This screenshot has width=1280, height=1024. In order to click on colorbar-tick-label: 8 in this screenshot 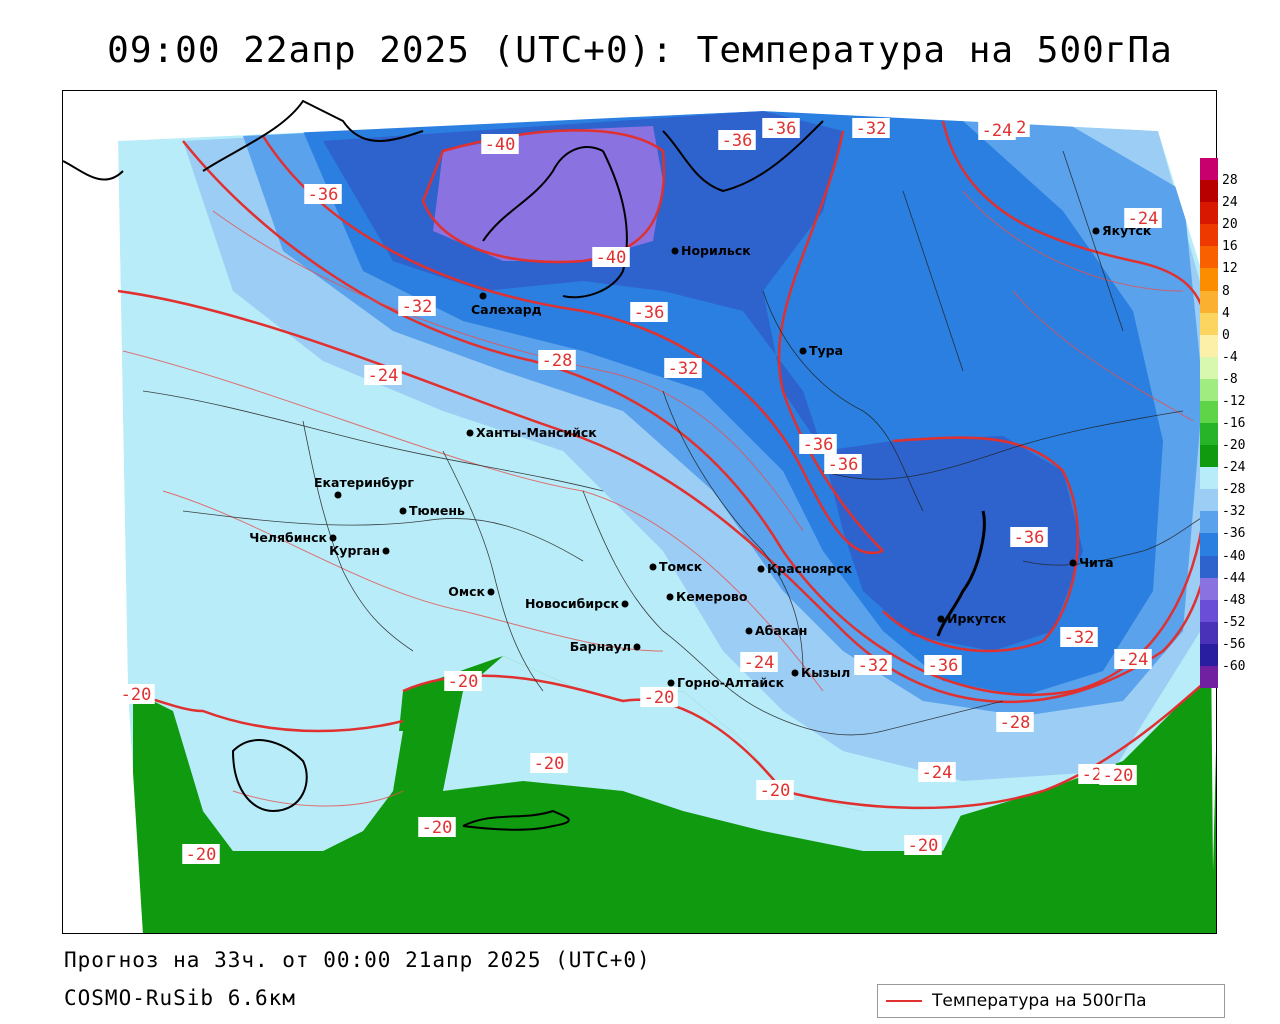, I will do `click(1226, 291)`.